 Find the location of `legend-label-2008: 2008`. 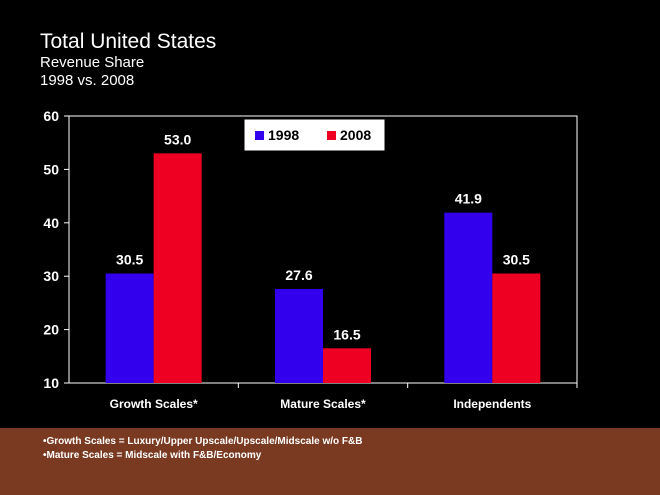

legend-label-2008: 2008 is located at coordinates (355, 135).